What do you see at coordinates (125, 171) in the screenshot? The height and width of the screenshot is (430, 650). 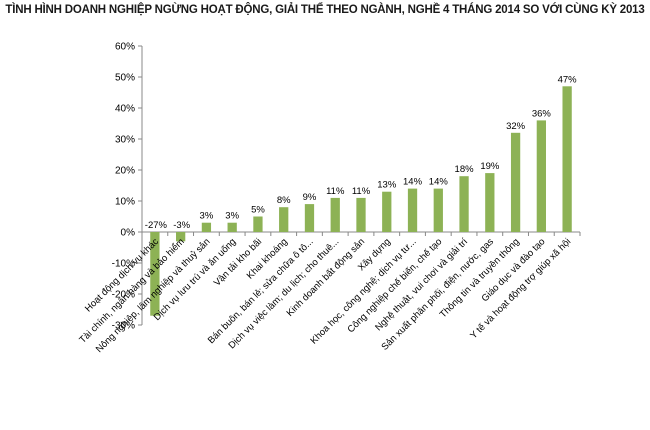 I see `y-tick-label: 20%` at bounding box center [125, 171].